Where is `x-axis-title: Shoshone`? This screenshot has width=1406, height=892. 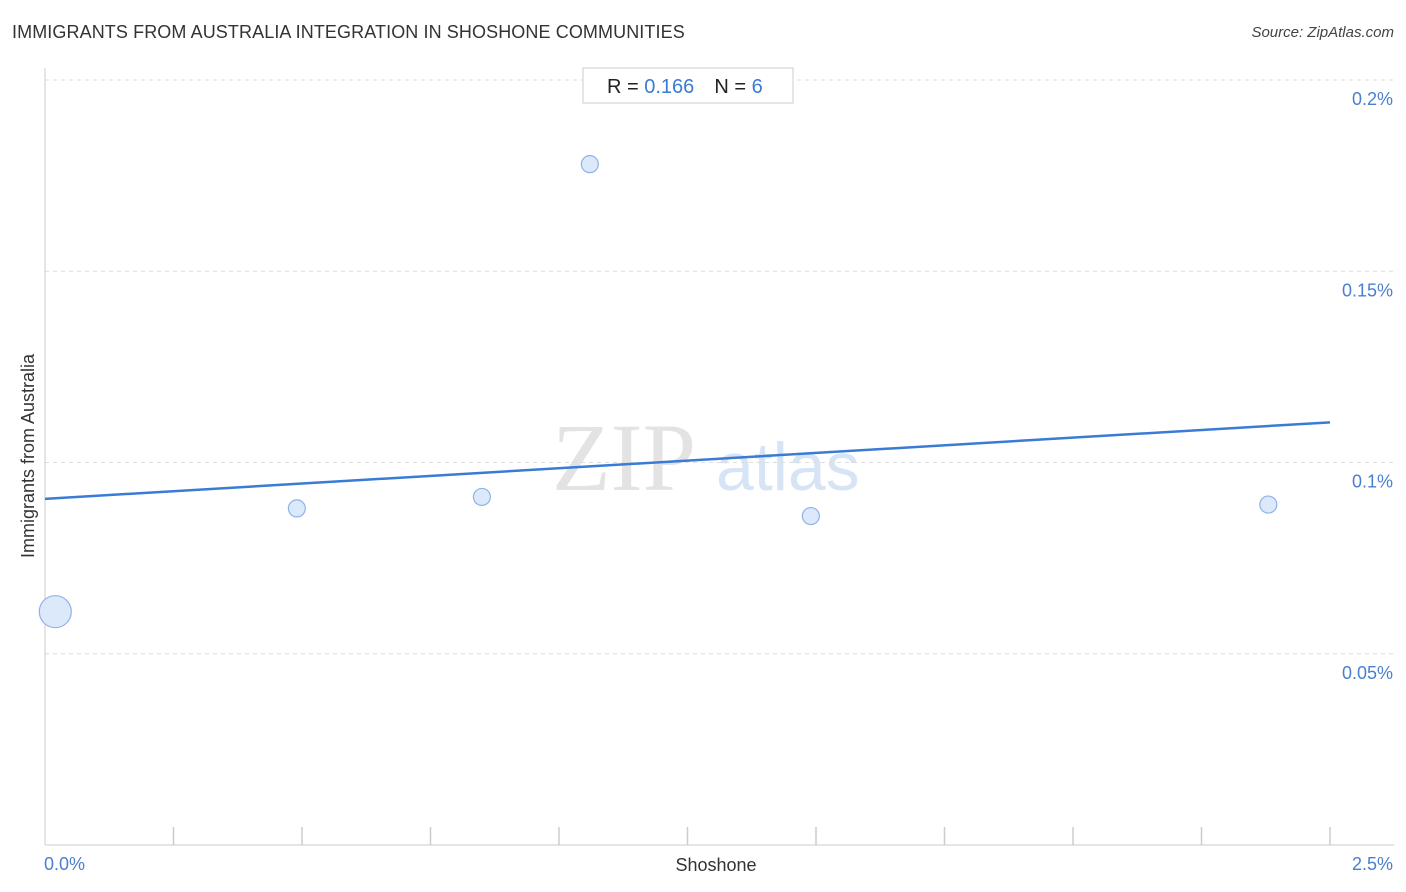 x-axis-title: Shoshone is located at coordinates (715, 865).